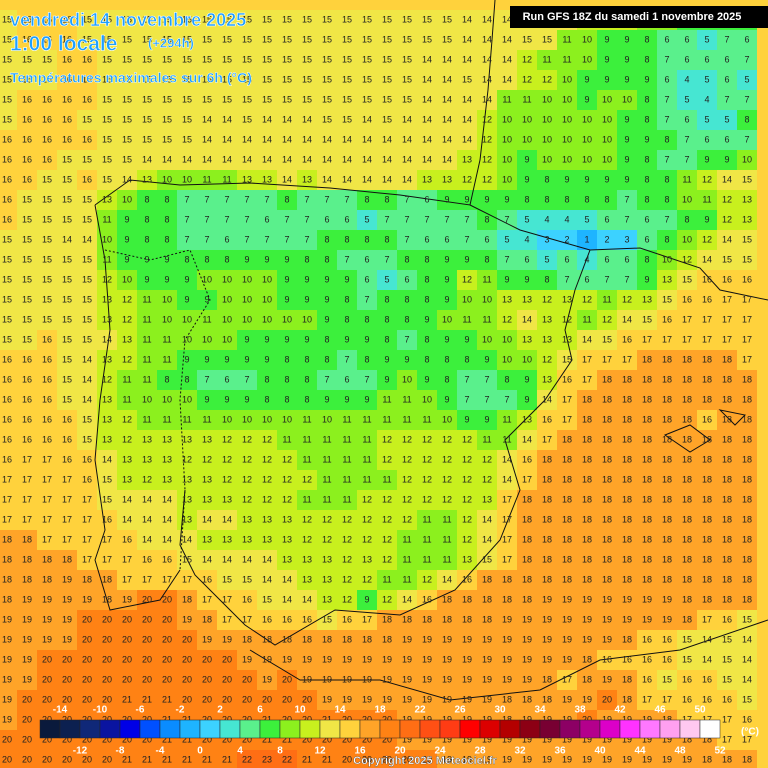  What do you see at coordinates (240, 751) in the screenshot?
I see `legend-label: 4` at bounding box center [240, 751].